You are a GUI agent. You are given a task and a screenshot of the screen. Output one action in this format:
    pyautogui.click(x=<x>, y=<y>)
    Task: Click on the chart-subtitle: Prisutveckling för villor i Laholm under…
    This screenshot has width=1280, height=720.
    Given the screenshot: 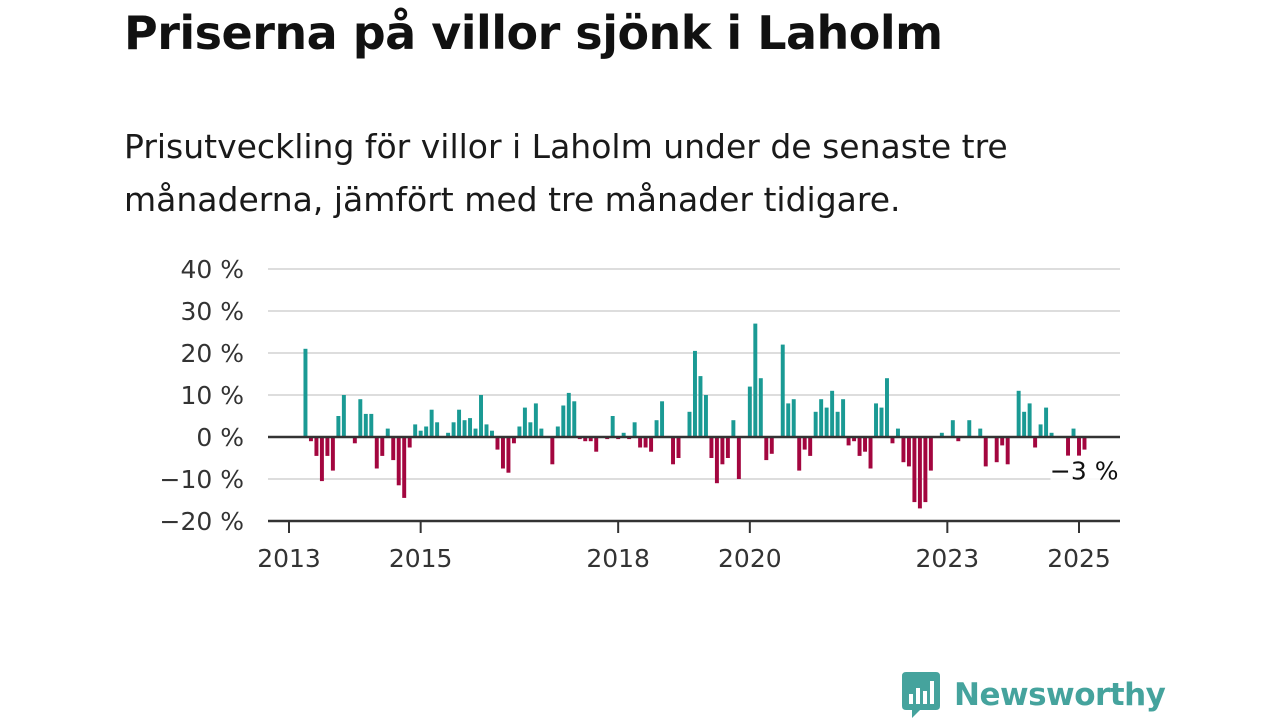 What is the action you would take?
    pyautogui.click(x=566, y=173)
    